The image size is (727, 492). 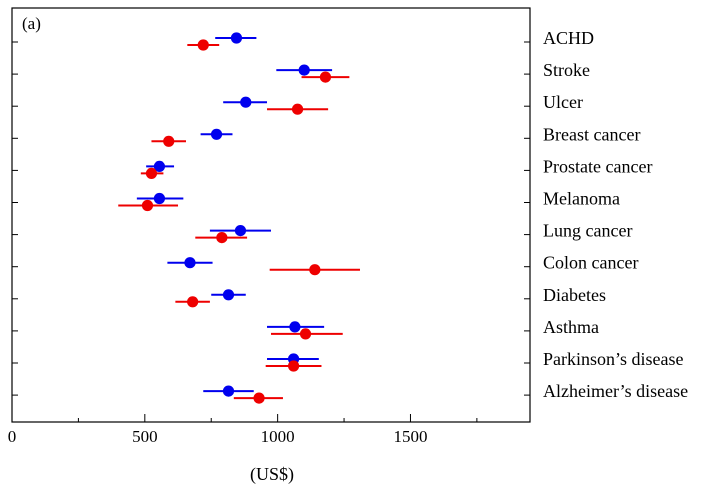 I want to click on x-tick-label: 1500, so click(x=410, y=436).